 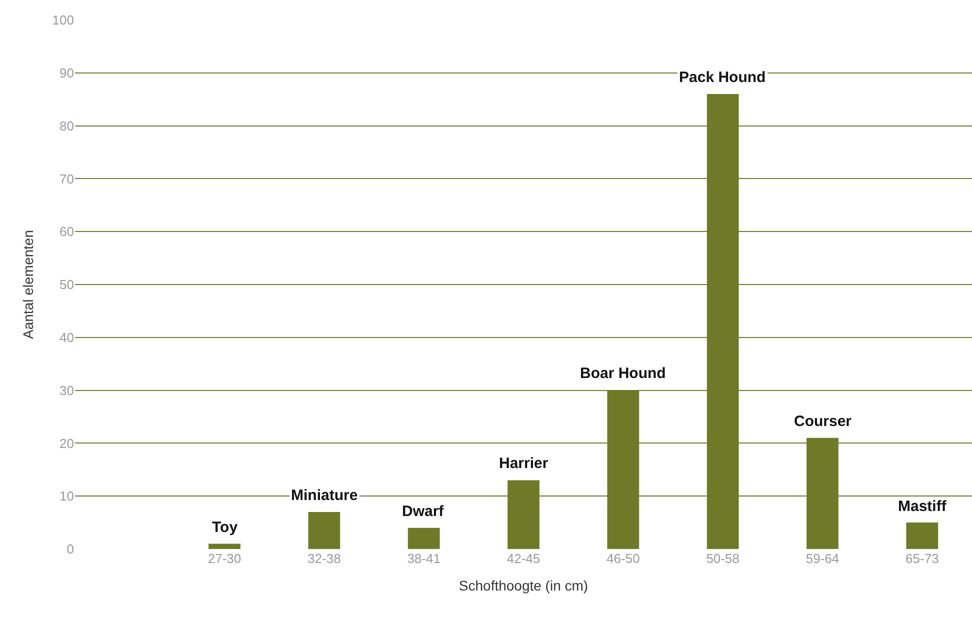 What do you see at coordinates (67, 443) in the screenshot?
I see `y-tick-label: 20` at bounding box center [67, 443].